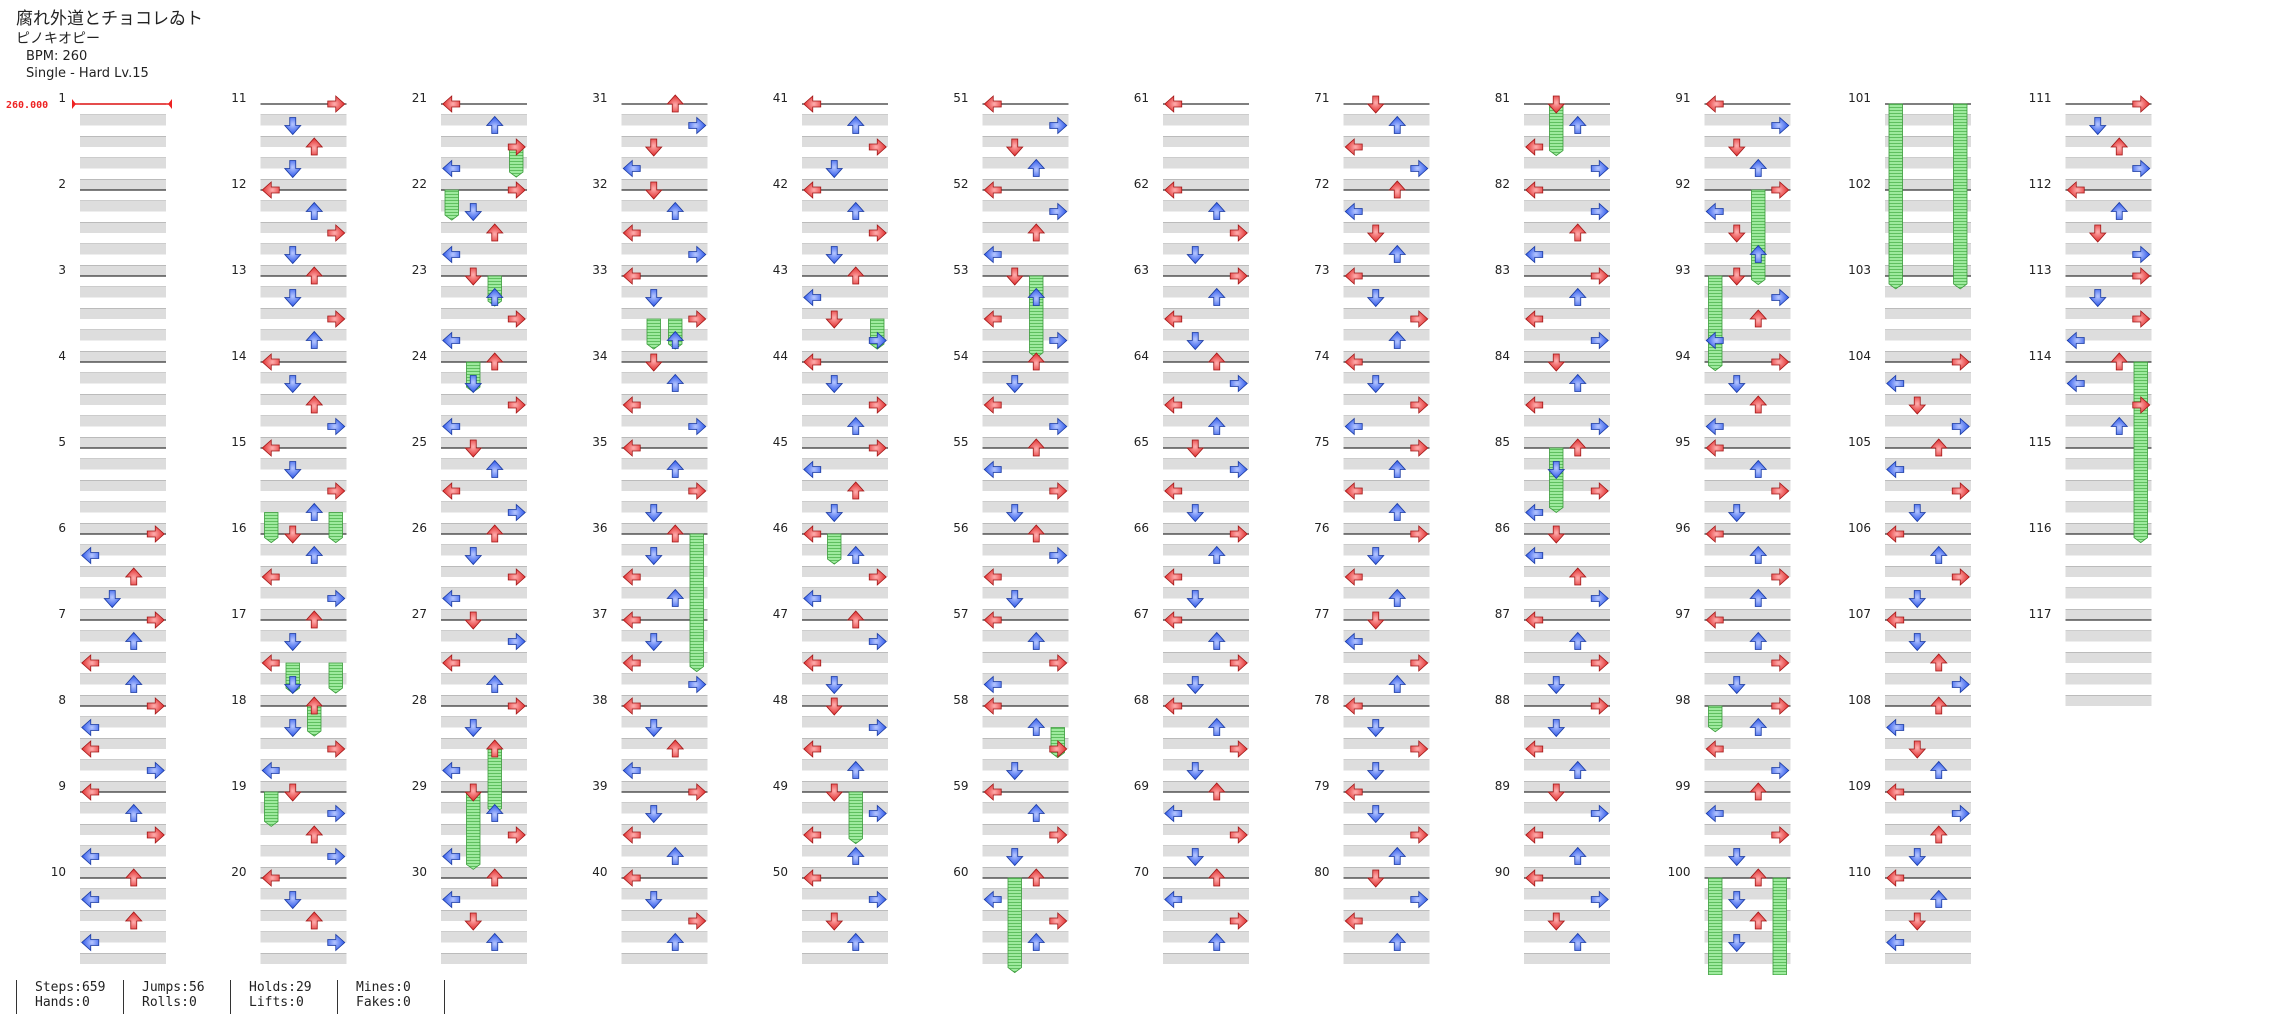  Describe the element at coordinates (1859, 184) in the screenshot. I see `measure-number: 102` at that location.